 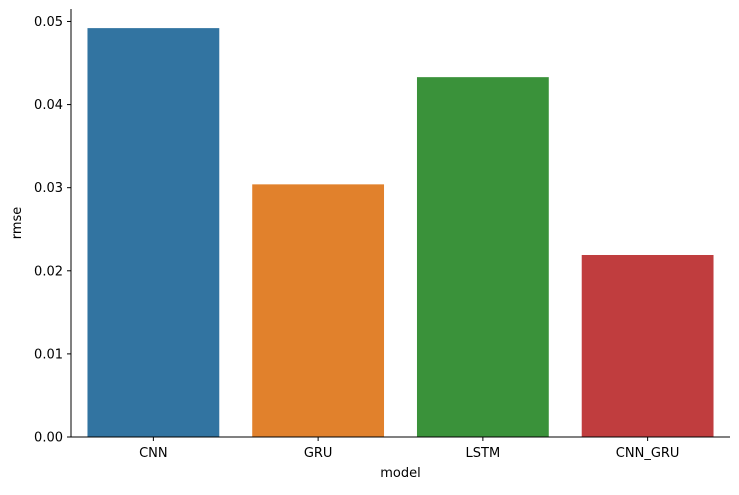 I want to click on y-tick-label: 0.04, so click(x=48, y=105).